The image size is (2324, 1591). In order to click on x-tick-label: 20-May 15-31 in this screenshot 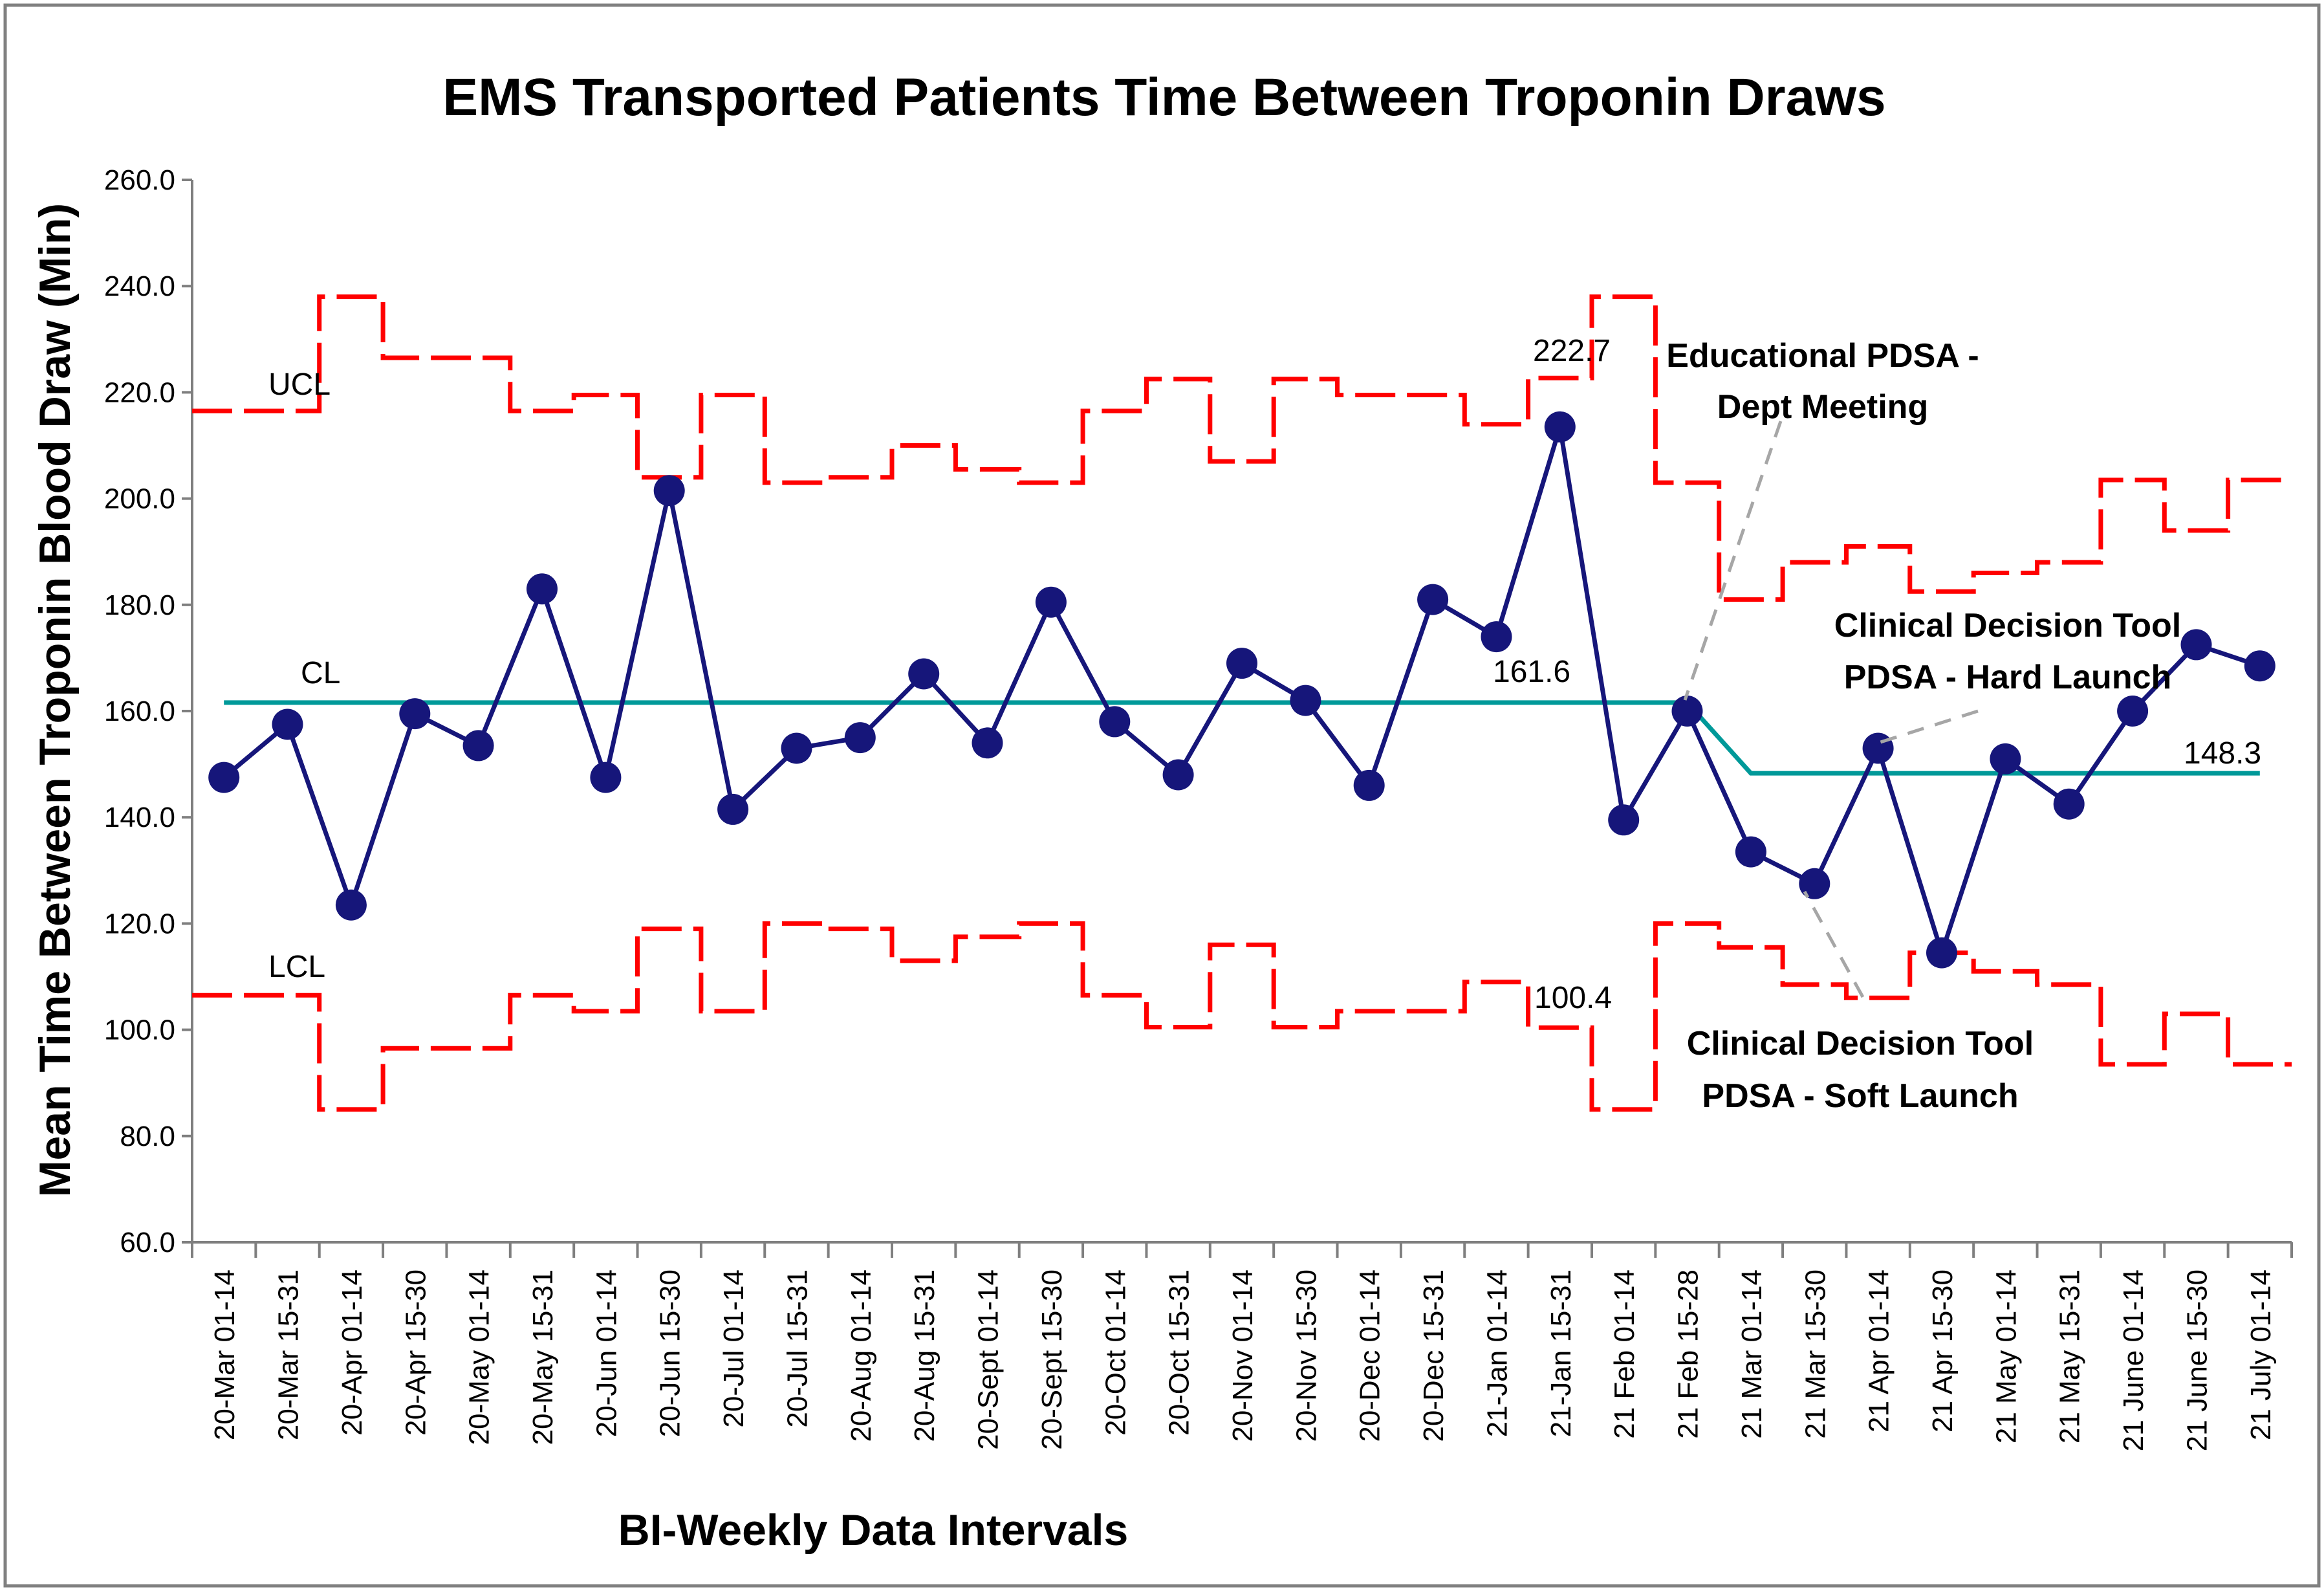, I will do `click(543, 1357)`.